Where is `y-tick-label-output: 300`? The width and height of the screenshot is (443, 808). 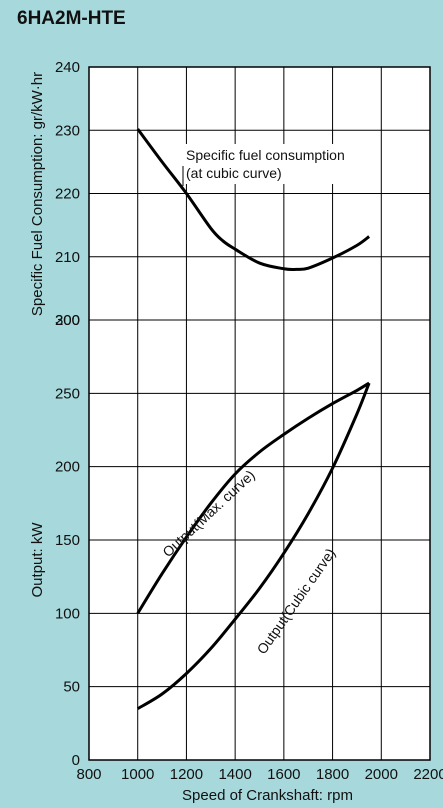 y-tick-label-output: 300 is located at coordinates (67, 320).